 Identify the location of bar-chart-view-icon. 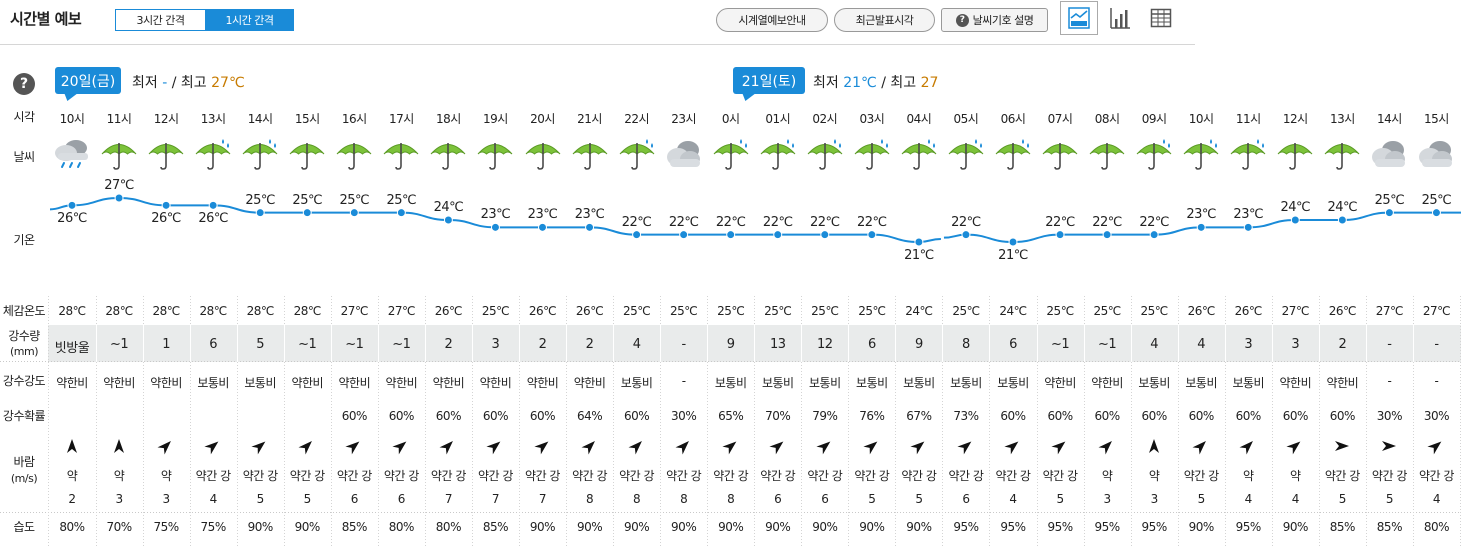
(1120, 18).